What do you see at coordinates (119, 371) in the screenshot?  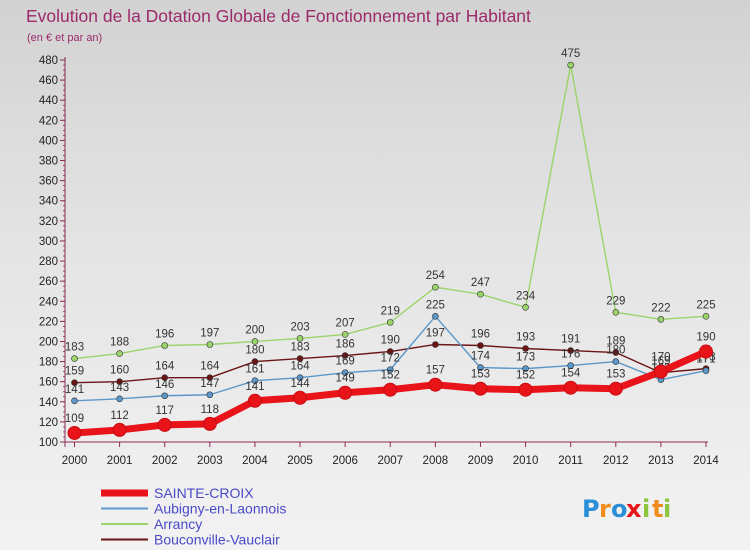 I see `data-label: 160` at bounding box center [119, 371].